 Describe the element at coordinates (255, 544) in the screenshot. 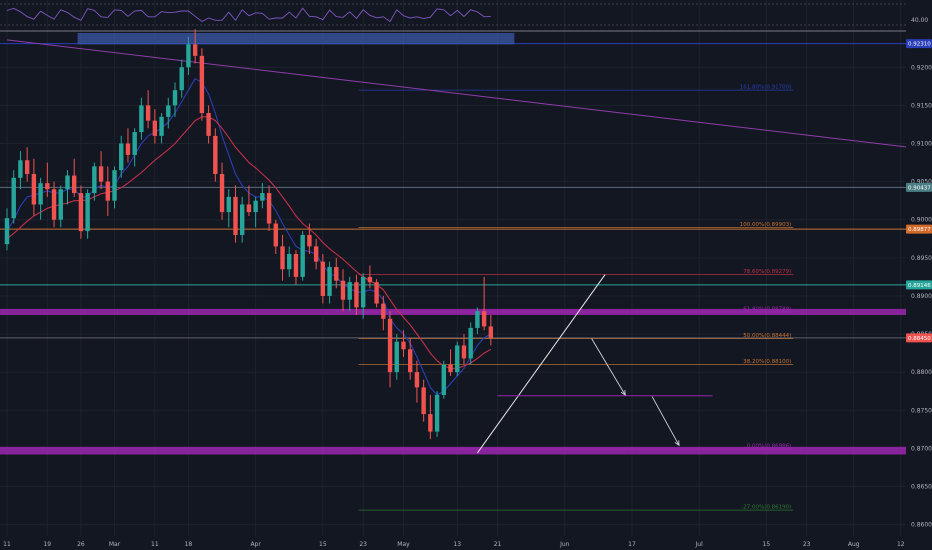

I see `time-tick-label: Apr` at that location.